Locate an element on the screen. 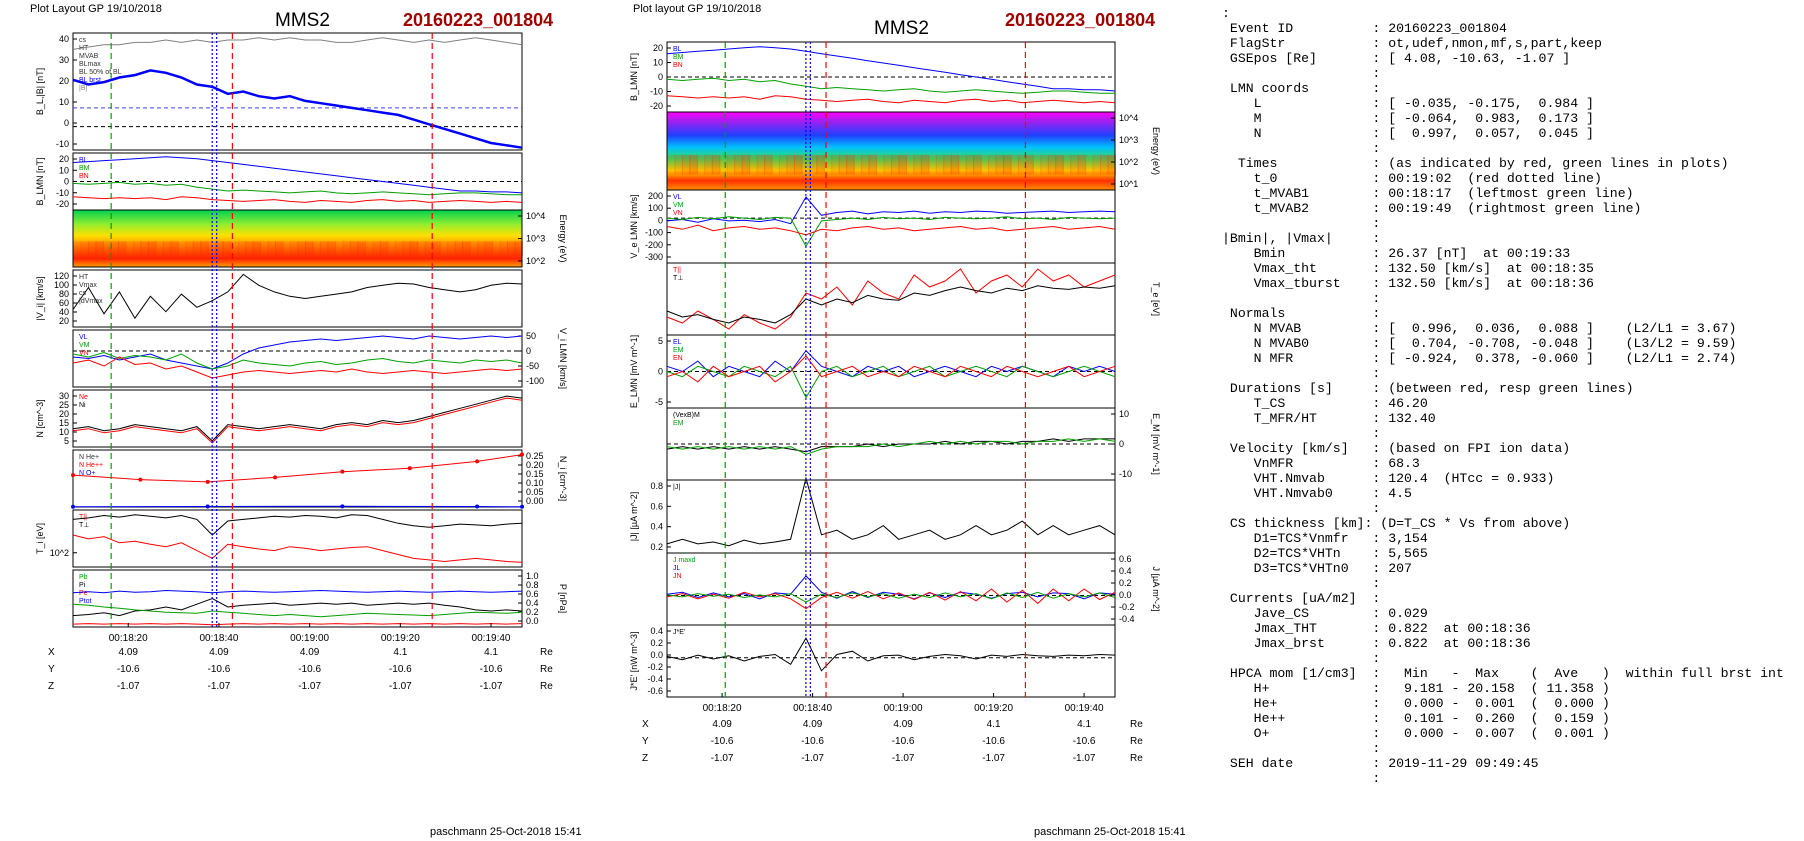  y-tick-label: 200 is located at coordinates (655, 196).